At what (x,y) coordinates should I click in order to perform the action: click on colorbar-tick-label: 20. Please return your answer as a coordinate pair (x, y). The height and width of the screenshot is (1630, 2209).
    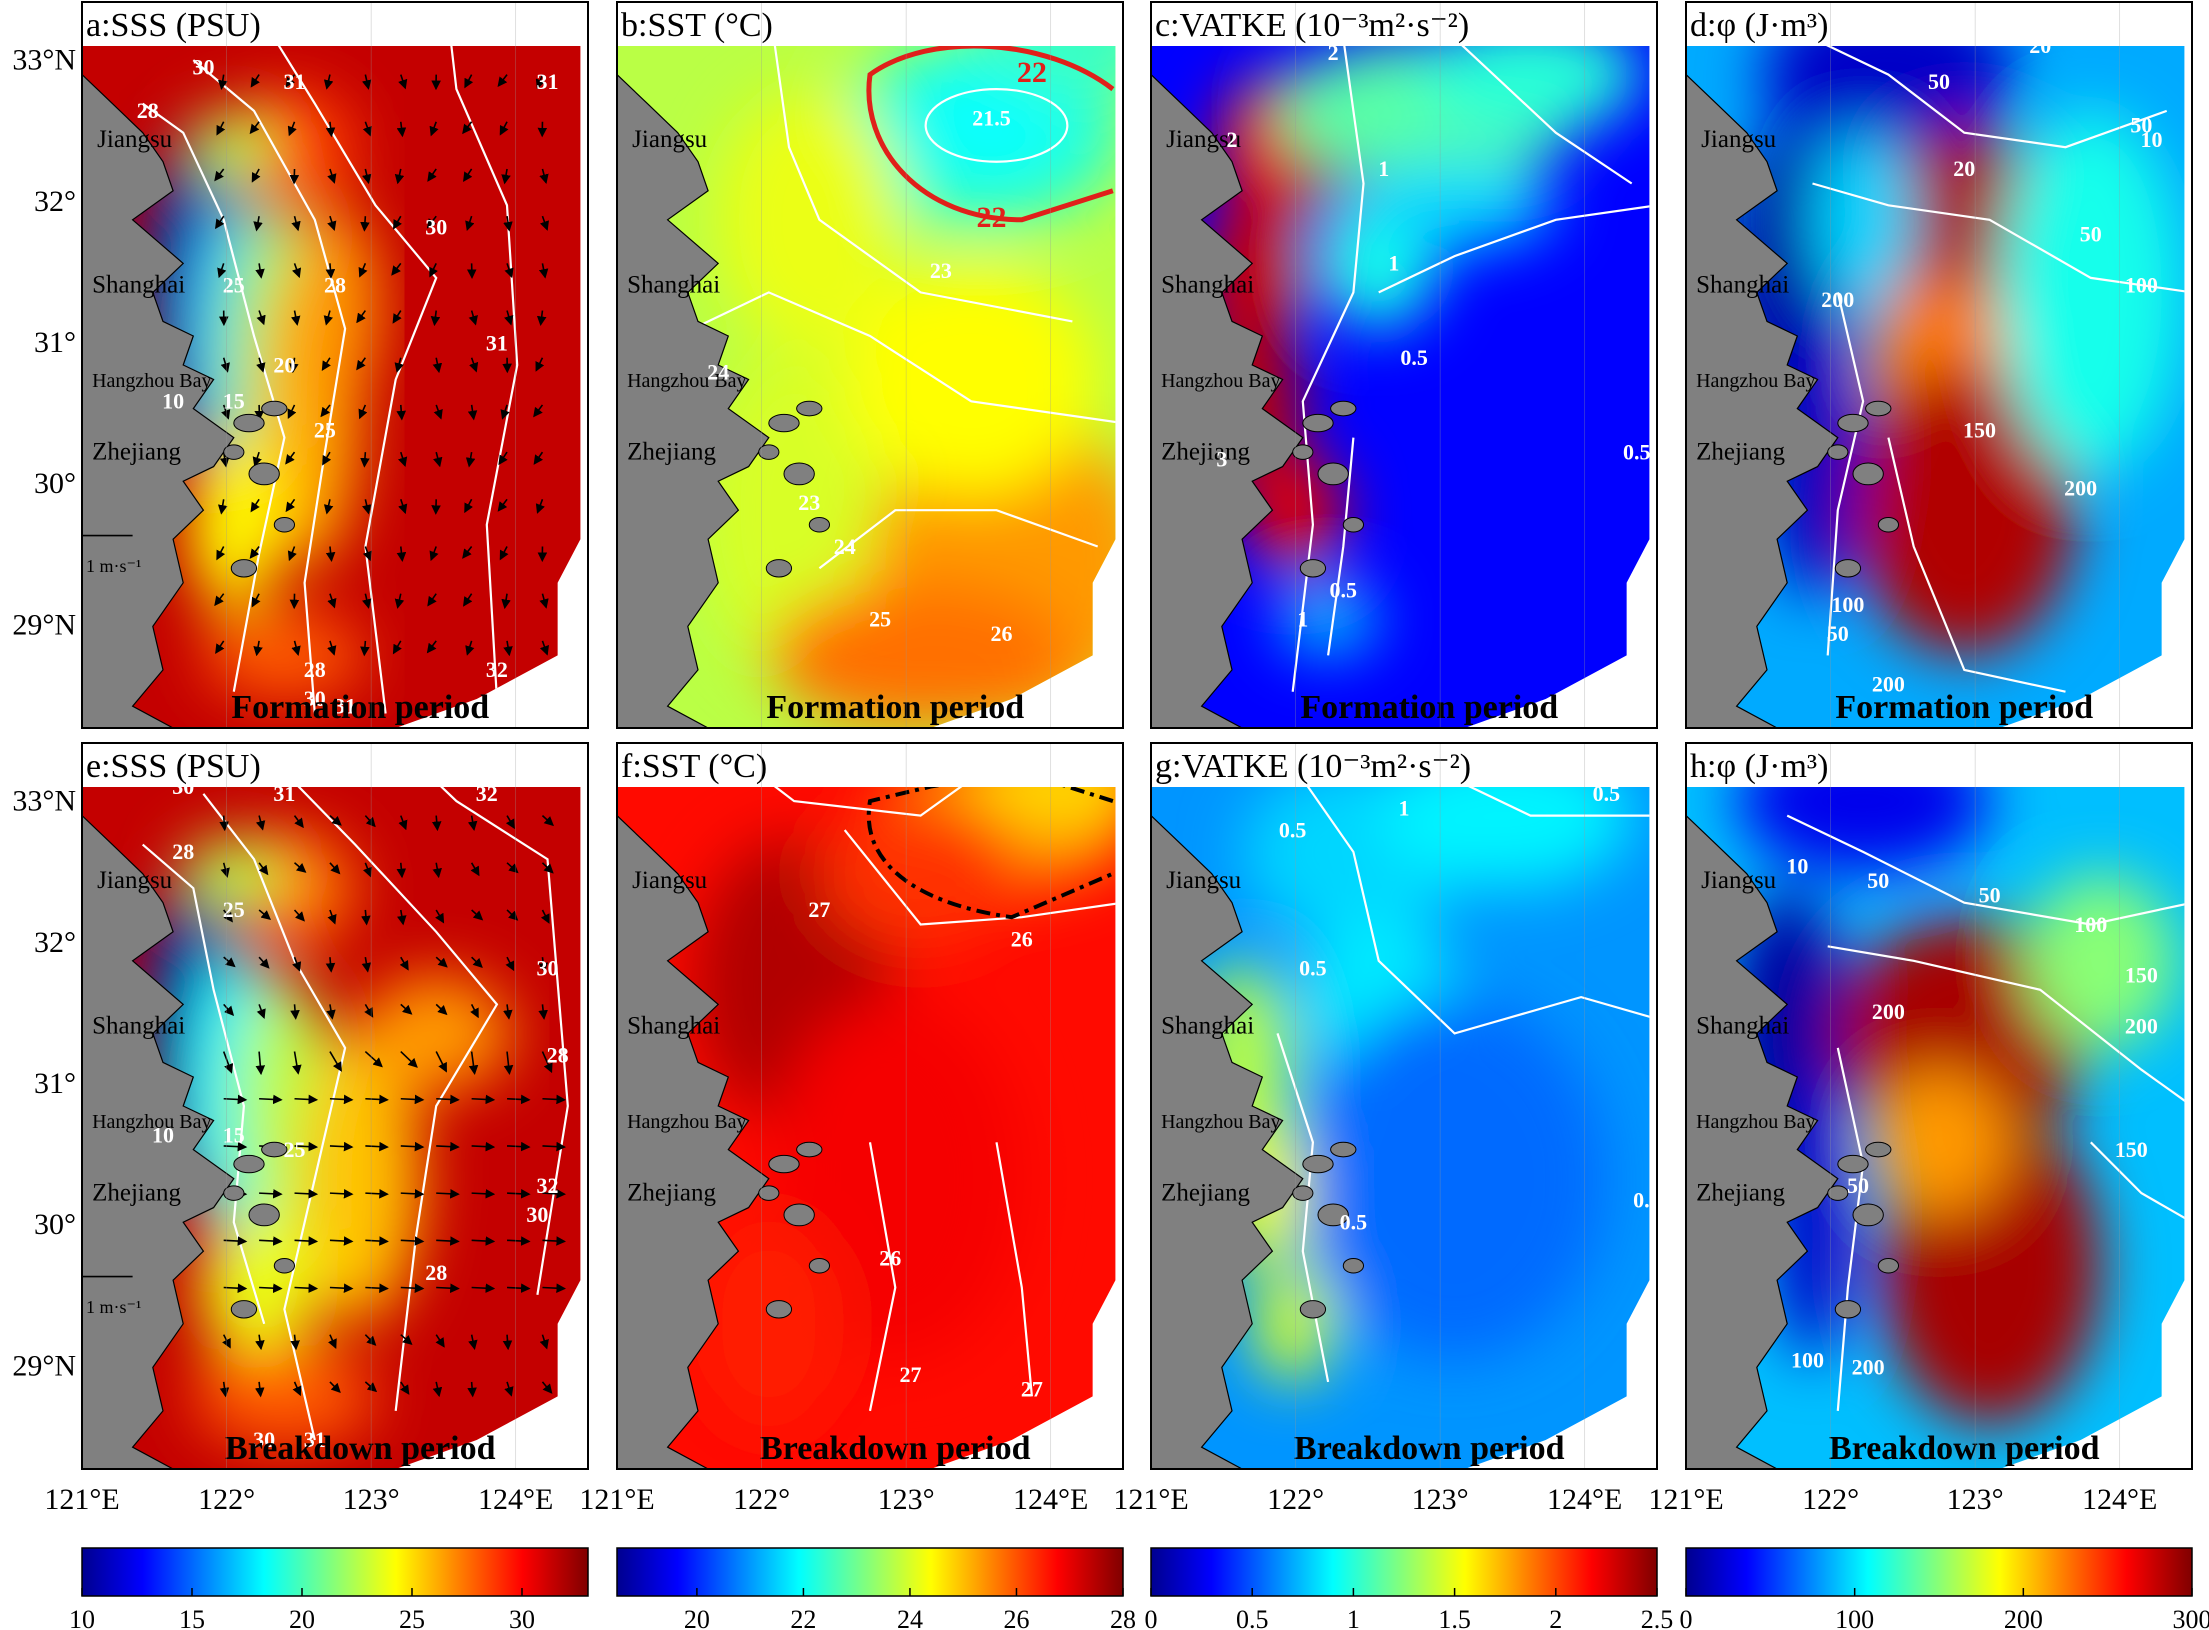
    Looking at the image, I should click on (697, 1617).